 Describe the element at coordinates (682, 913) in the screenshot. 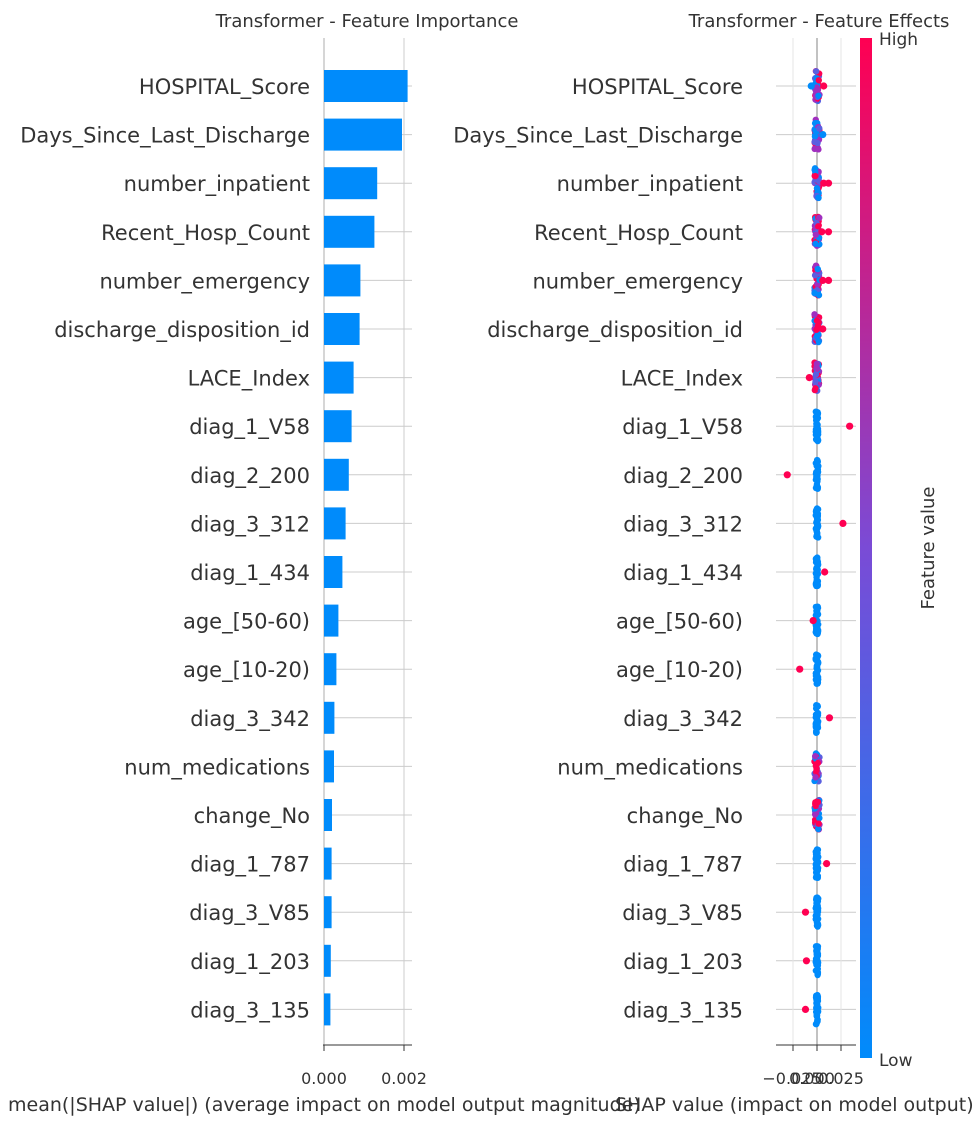

I see `effects-feature-label: diag_3_V85` at that location.